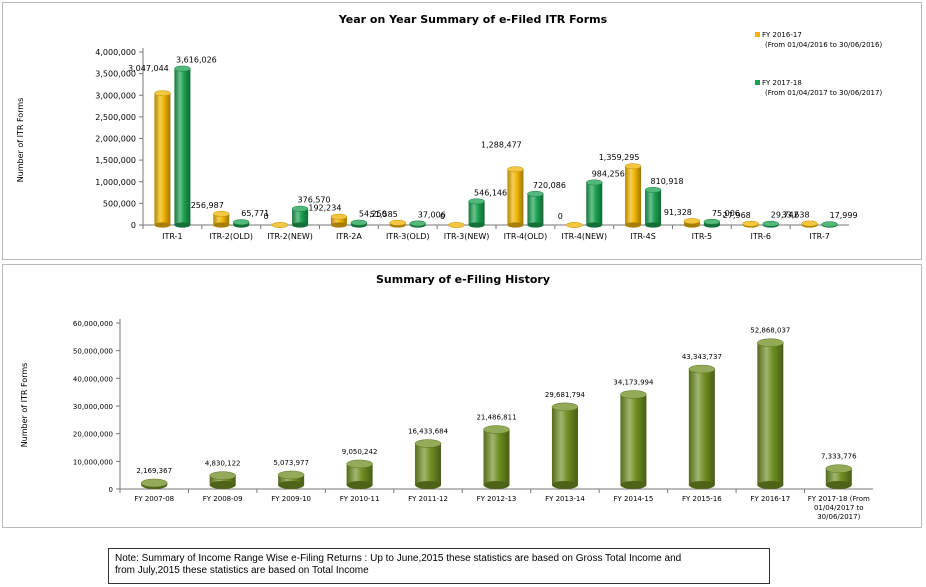  I want to click on chart1-data-label: 720,086, so click(549, 185).